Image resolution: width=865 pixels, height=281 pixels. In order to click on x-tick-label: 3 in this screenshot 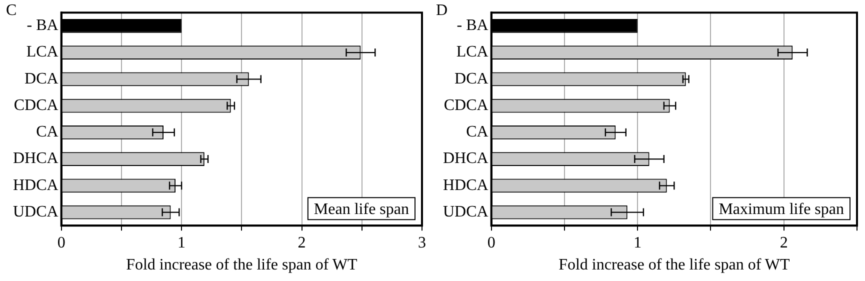, I will do `click(422, 243)`.